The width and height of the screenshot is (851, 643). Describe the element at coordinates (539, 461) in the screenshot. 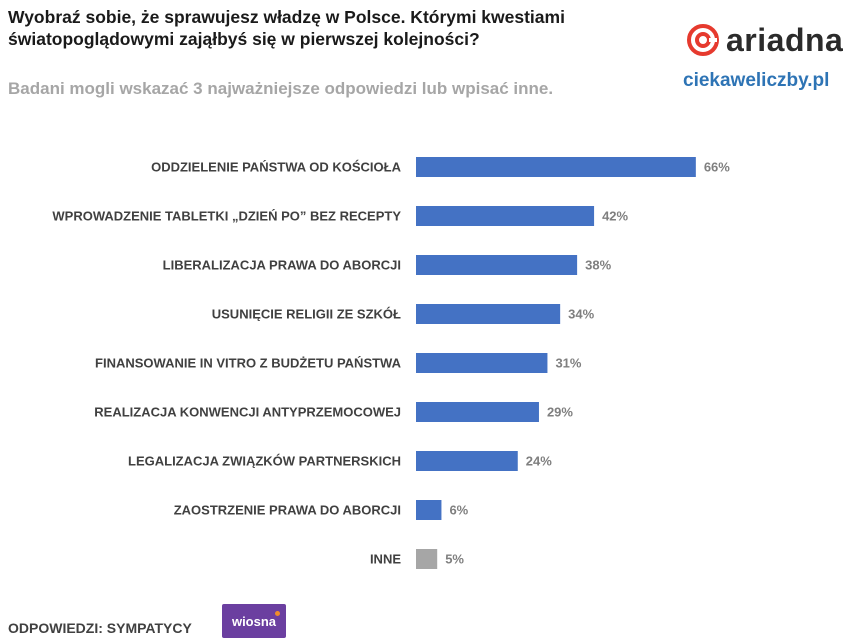

I see `value-label: 24%` at that location.